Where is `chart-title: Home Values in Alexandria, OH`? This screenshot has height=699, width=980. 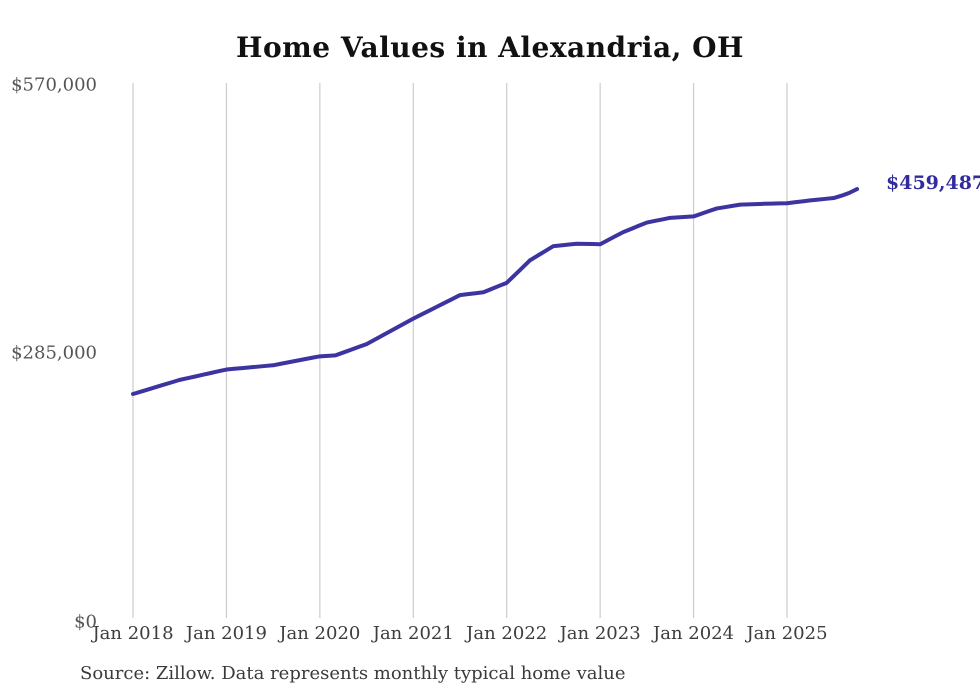 chart-title: Home Values in Alexandria, OH is located at coordinates (490, 47).